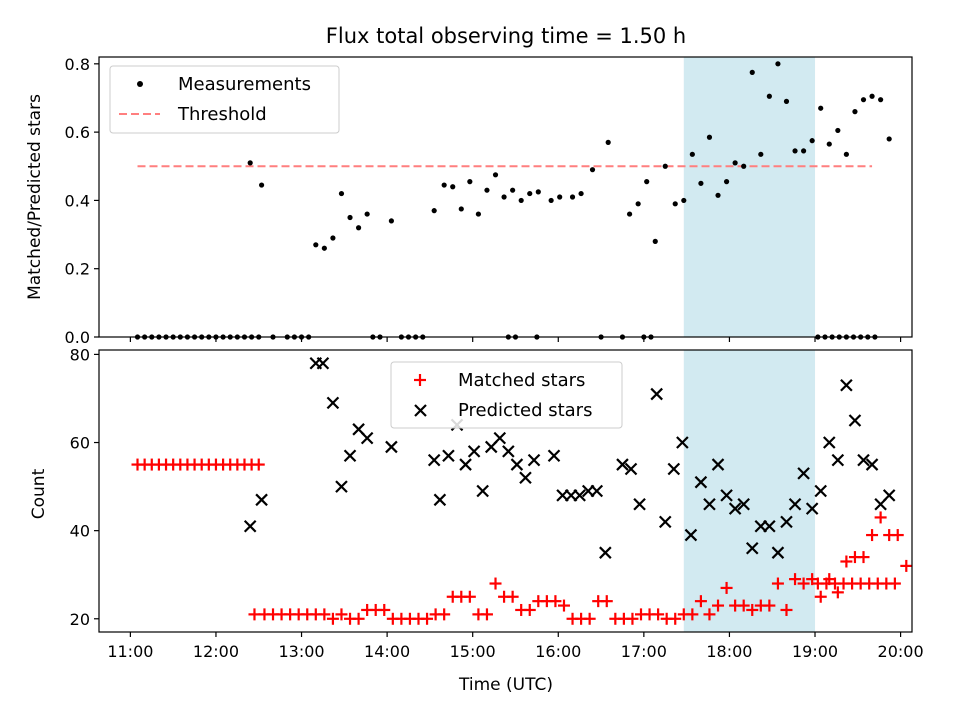  Describe the element at coordinates (80, 443) in the screenshot. I see `bottom-y-tick-label: 60` at that location.